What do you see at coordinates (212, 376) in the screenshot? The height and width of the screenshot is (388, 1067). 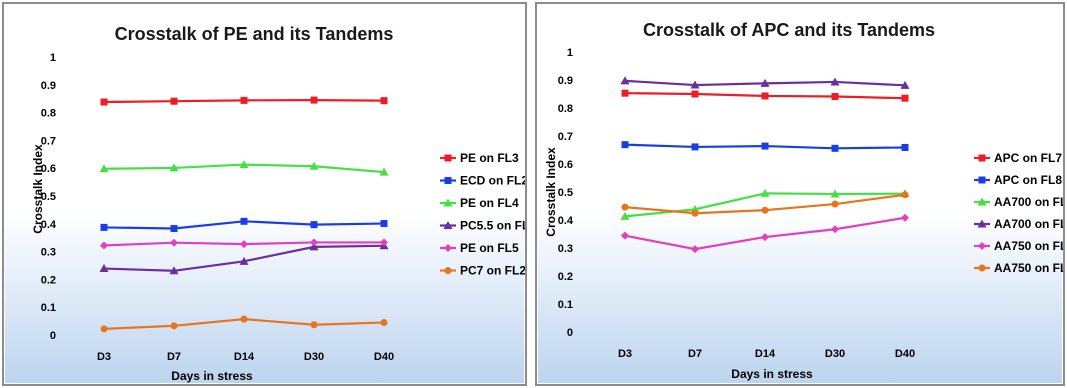 I see `x-axis-title: Days in stress` at bounding box center [212, 376].